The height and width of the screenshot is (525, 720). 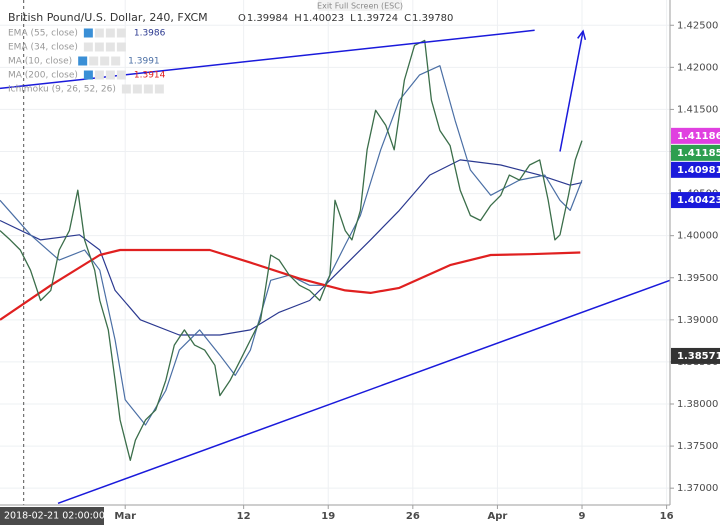 I want to click on y-tick-label: 1.42000, so click(x=697, y=67).